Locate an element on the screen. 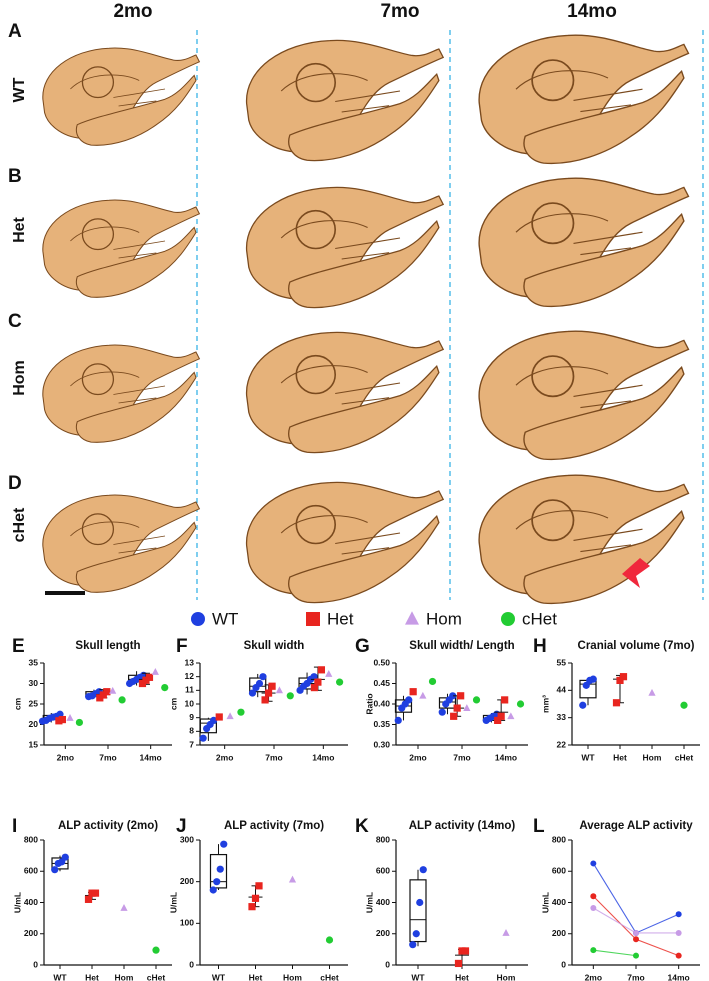  panel-letter: J is located at coordinates (181, 826).